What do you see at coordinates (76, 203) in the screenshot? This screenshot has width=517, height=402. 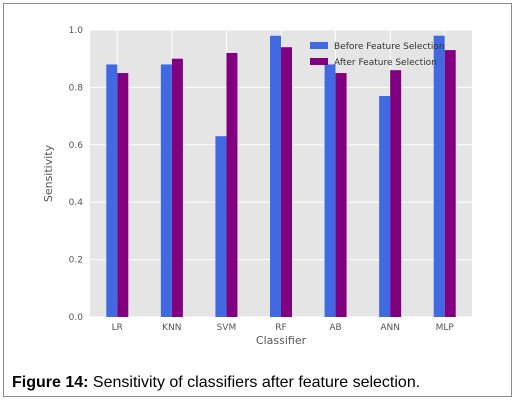 I see `y-tick-label: 0.4` at bounding box center [76, 203].